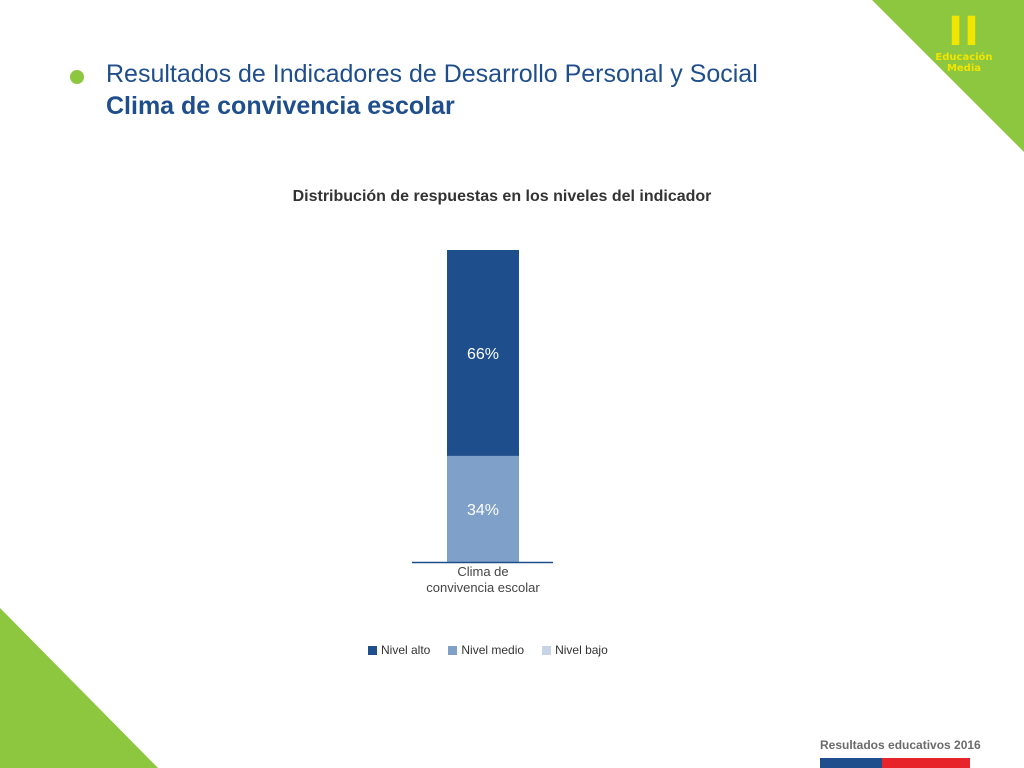 Image resolution: width=1024 pixels, height=768 pixels. I want to click on legend-label-nivel-alto: Nivel alto, so click(406, 650).